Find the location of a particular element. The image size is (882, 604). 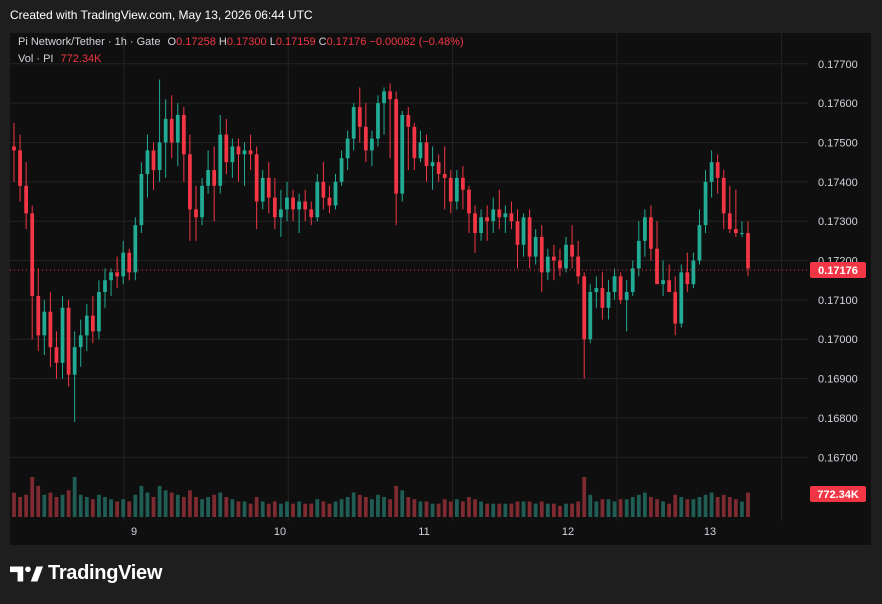

tradingview-logo: TradingView is located at coordinates (86, 573).